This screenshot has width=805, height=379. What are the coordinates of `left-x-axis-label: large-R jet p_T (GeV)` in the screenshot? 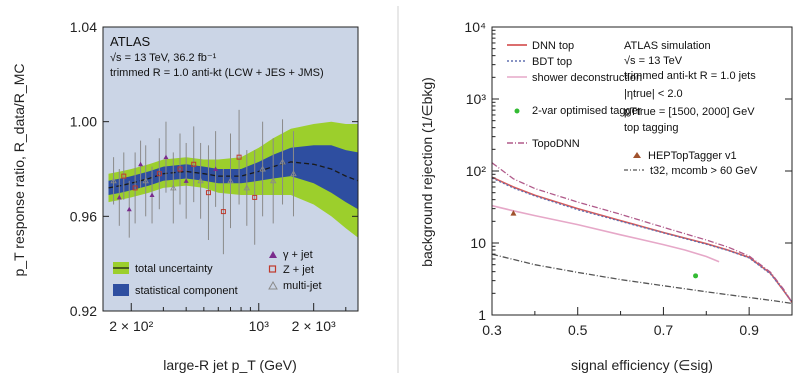 It's located at (230, 365).